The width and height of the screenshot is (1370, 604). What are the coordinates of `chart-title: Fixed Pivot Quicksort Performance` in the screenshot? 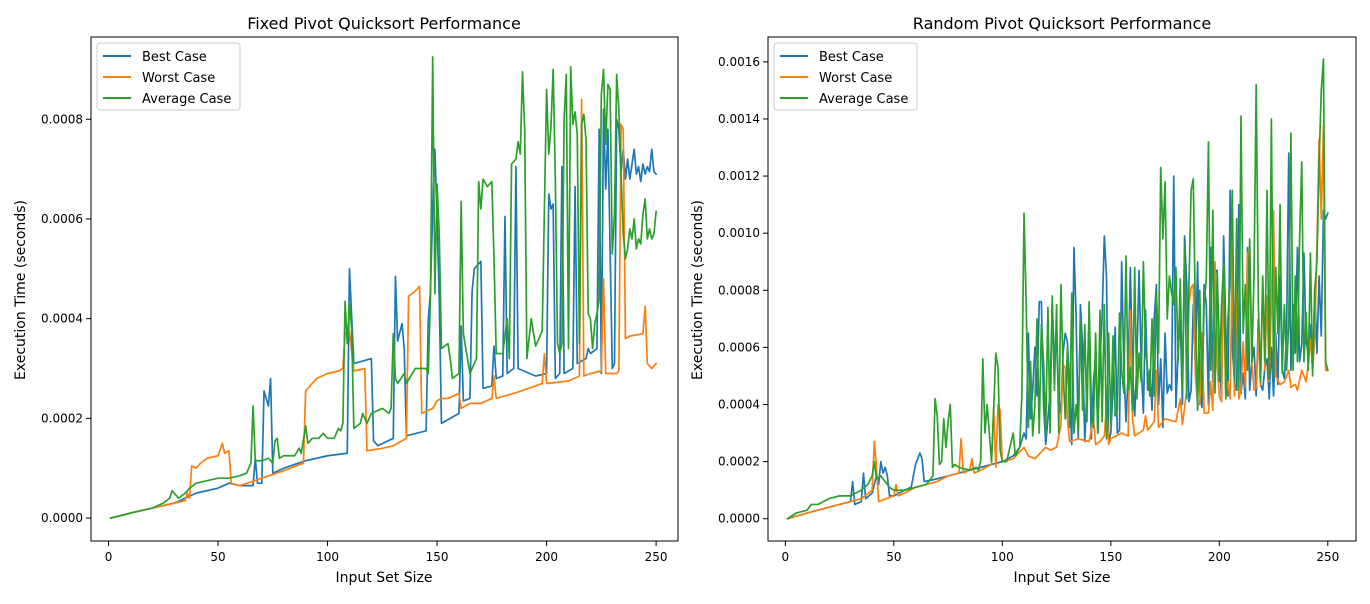 It's located at (384, 23).